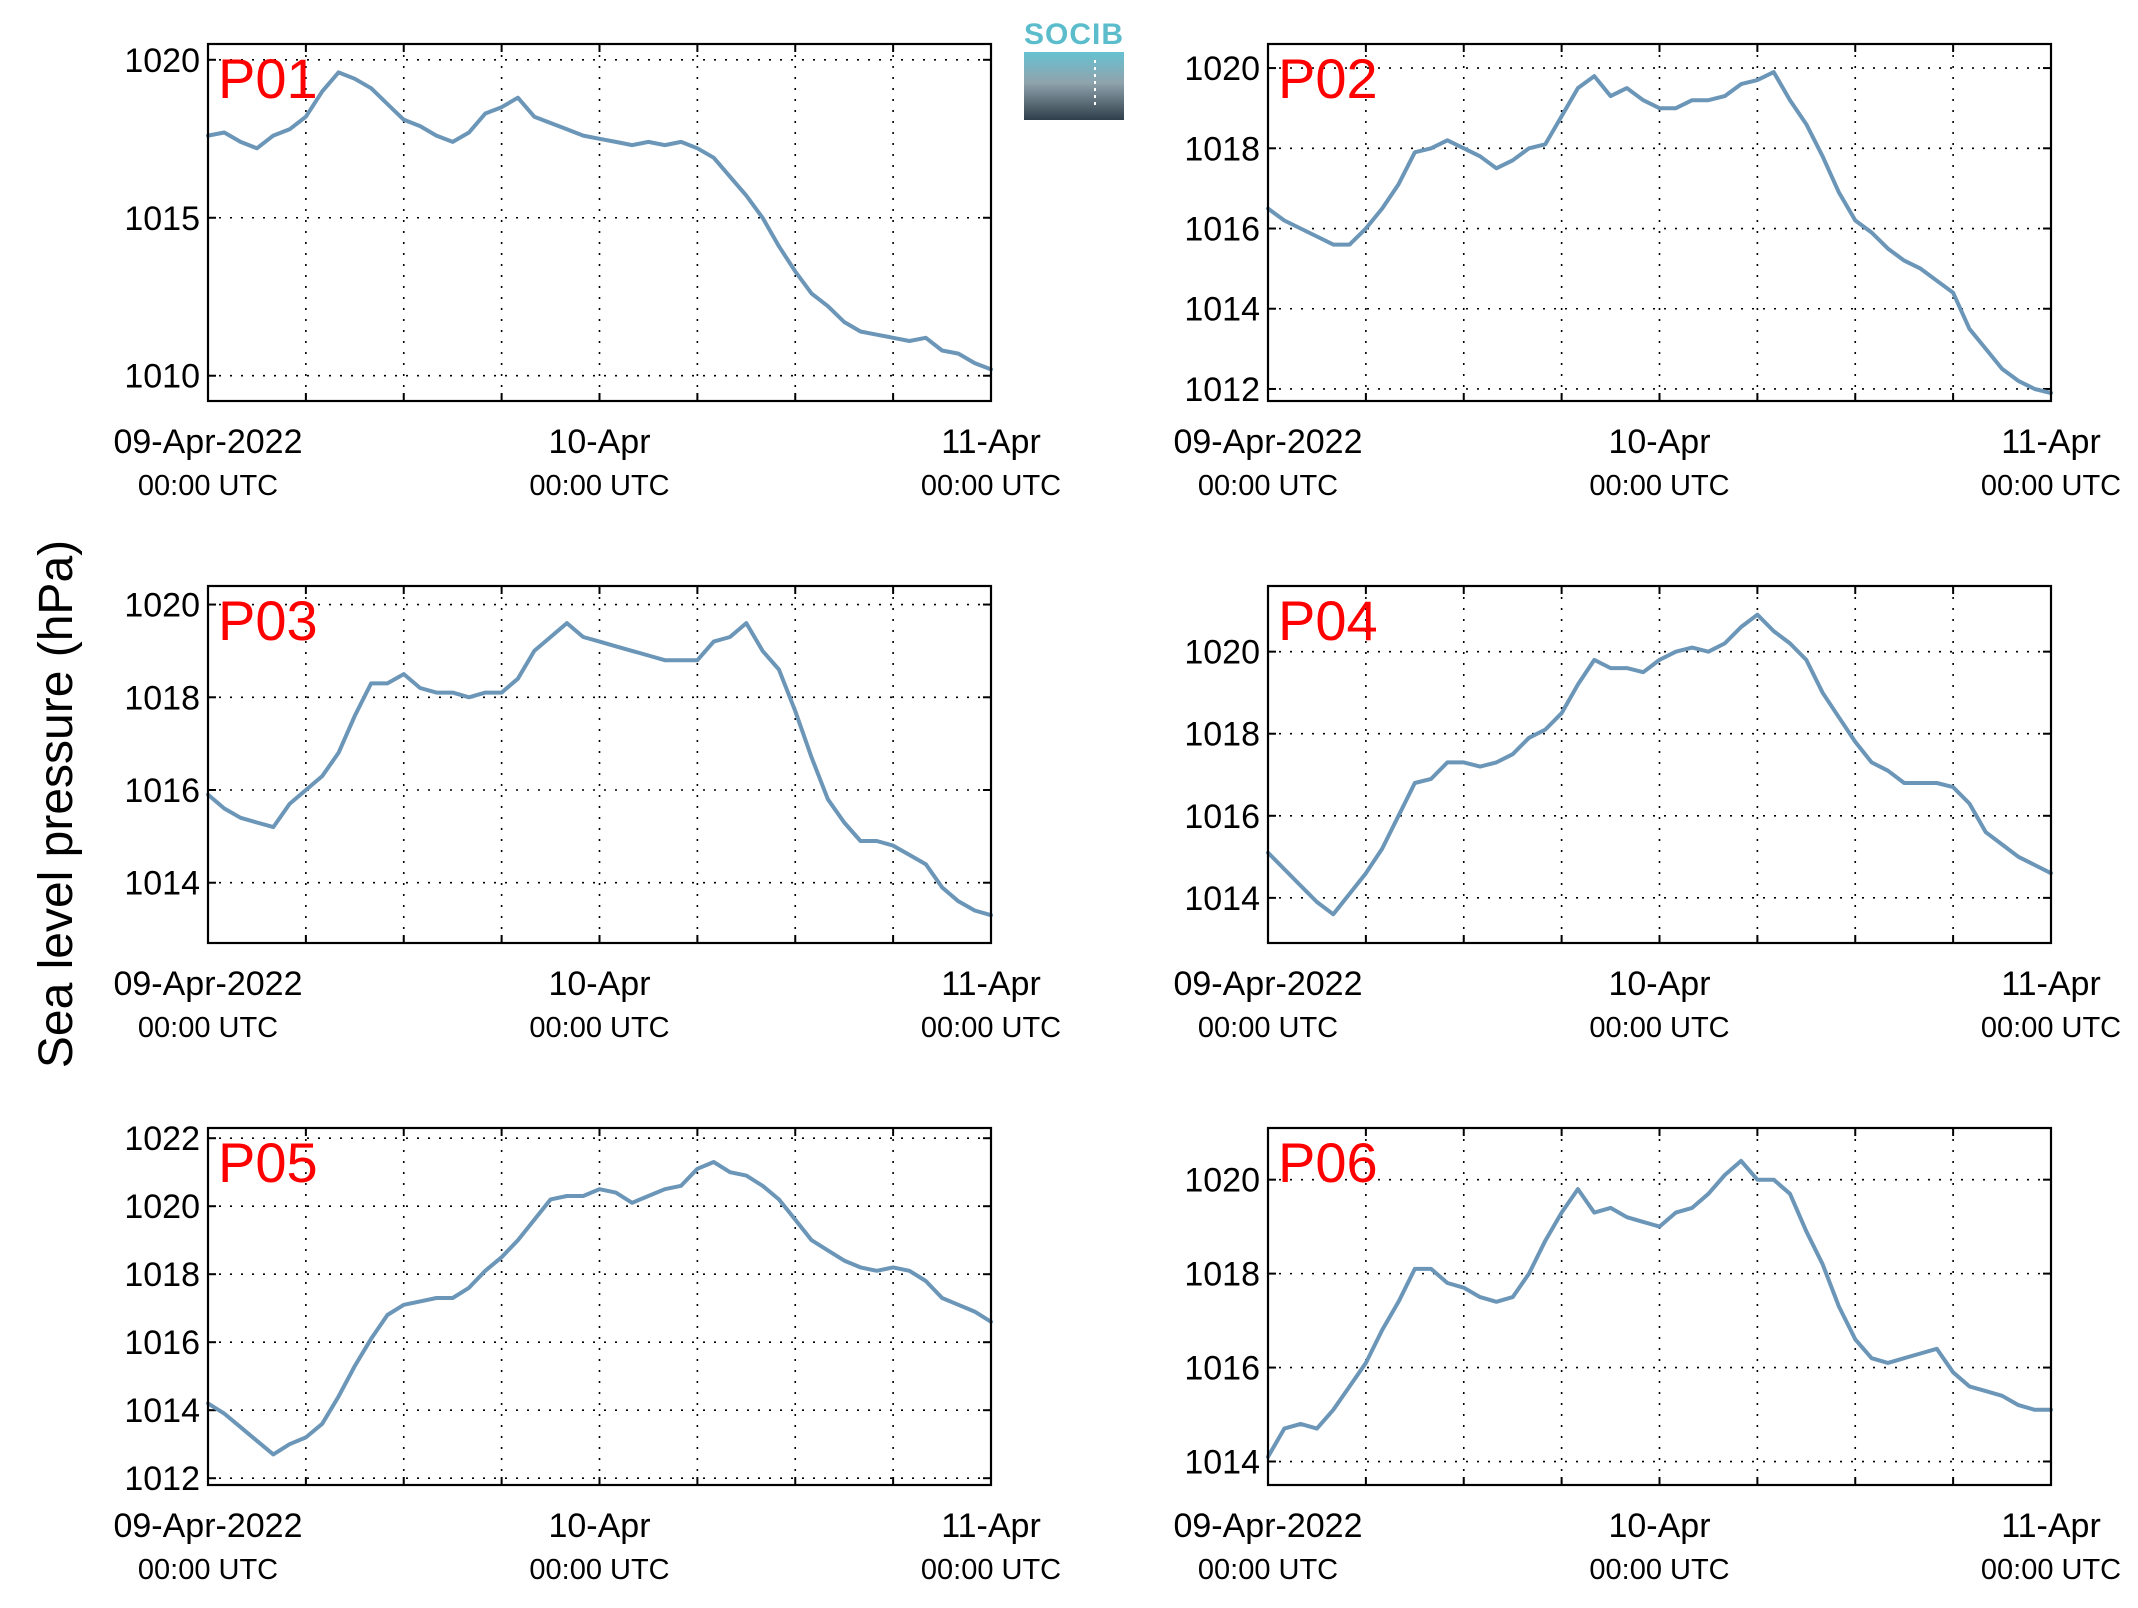  Describe the element at coordinates (56, 804) in the screenshot. I see `y-axis-label: Sea level pressure (hPa)` at that location.